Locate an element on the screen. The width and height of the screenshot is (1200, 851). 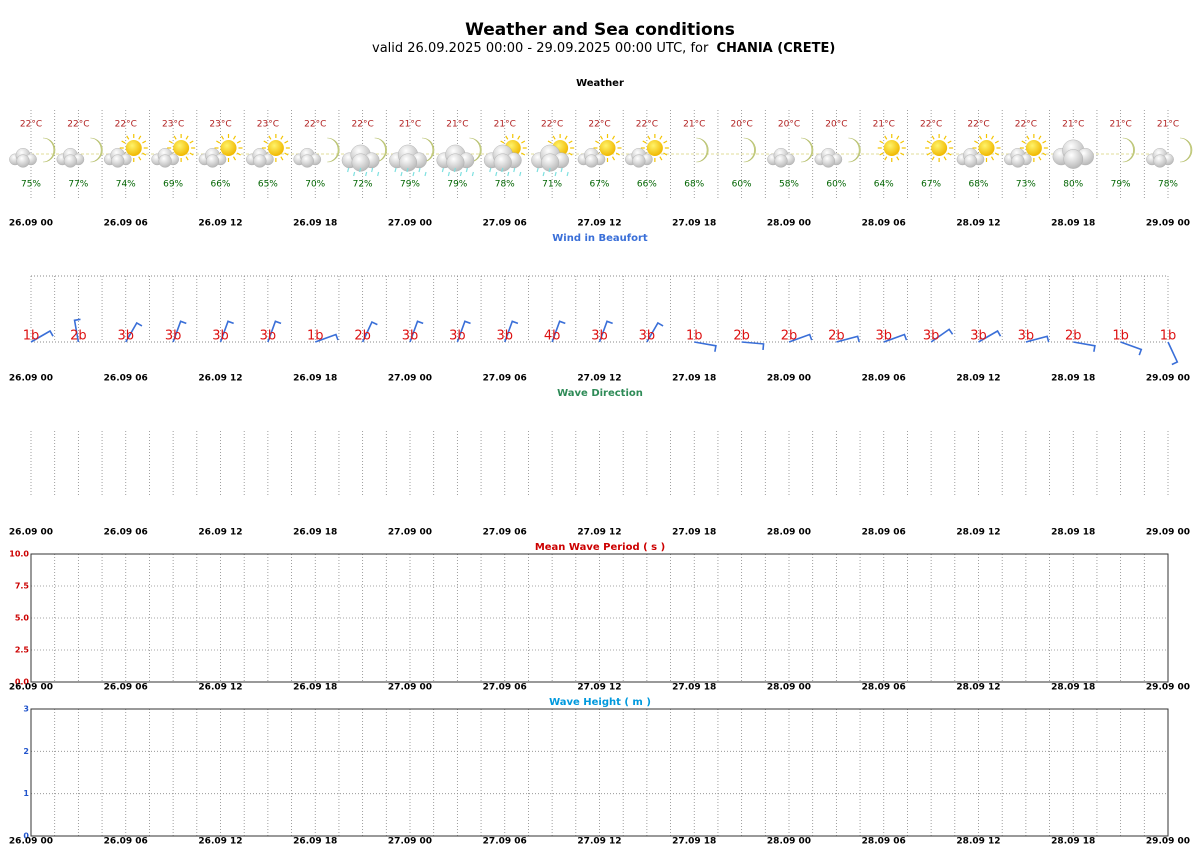
sun is located at coordinates (607, 148).